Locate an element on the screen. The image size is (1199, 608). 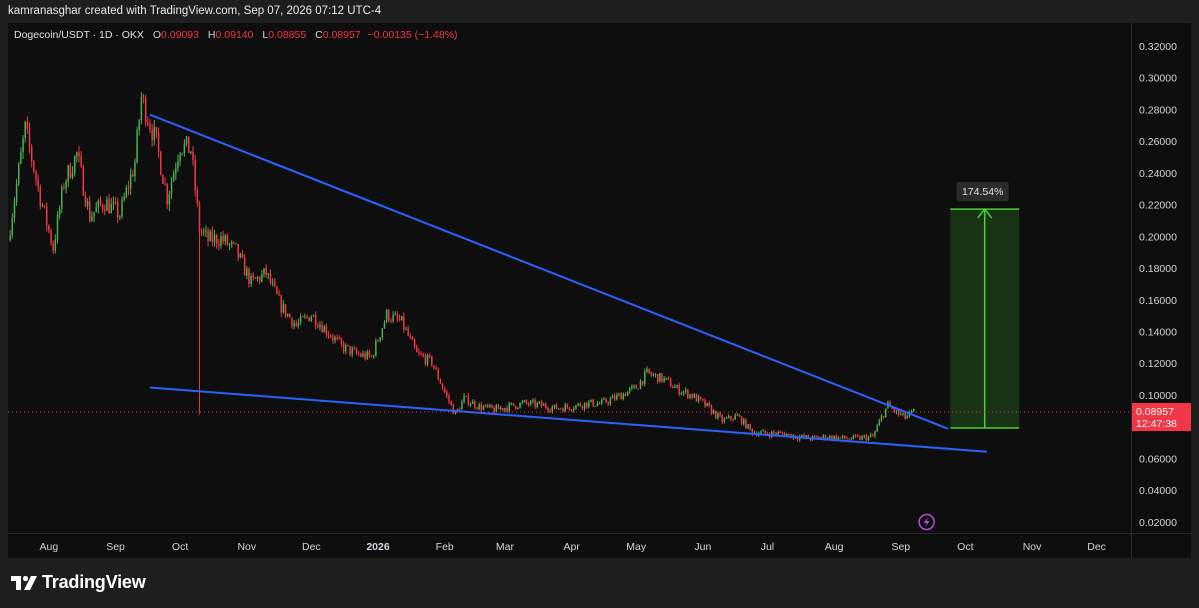
close-label: C is located at coordinates (319, 35).